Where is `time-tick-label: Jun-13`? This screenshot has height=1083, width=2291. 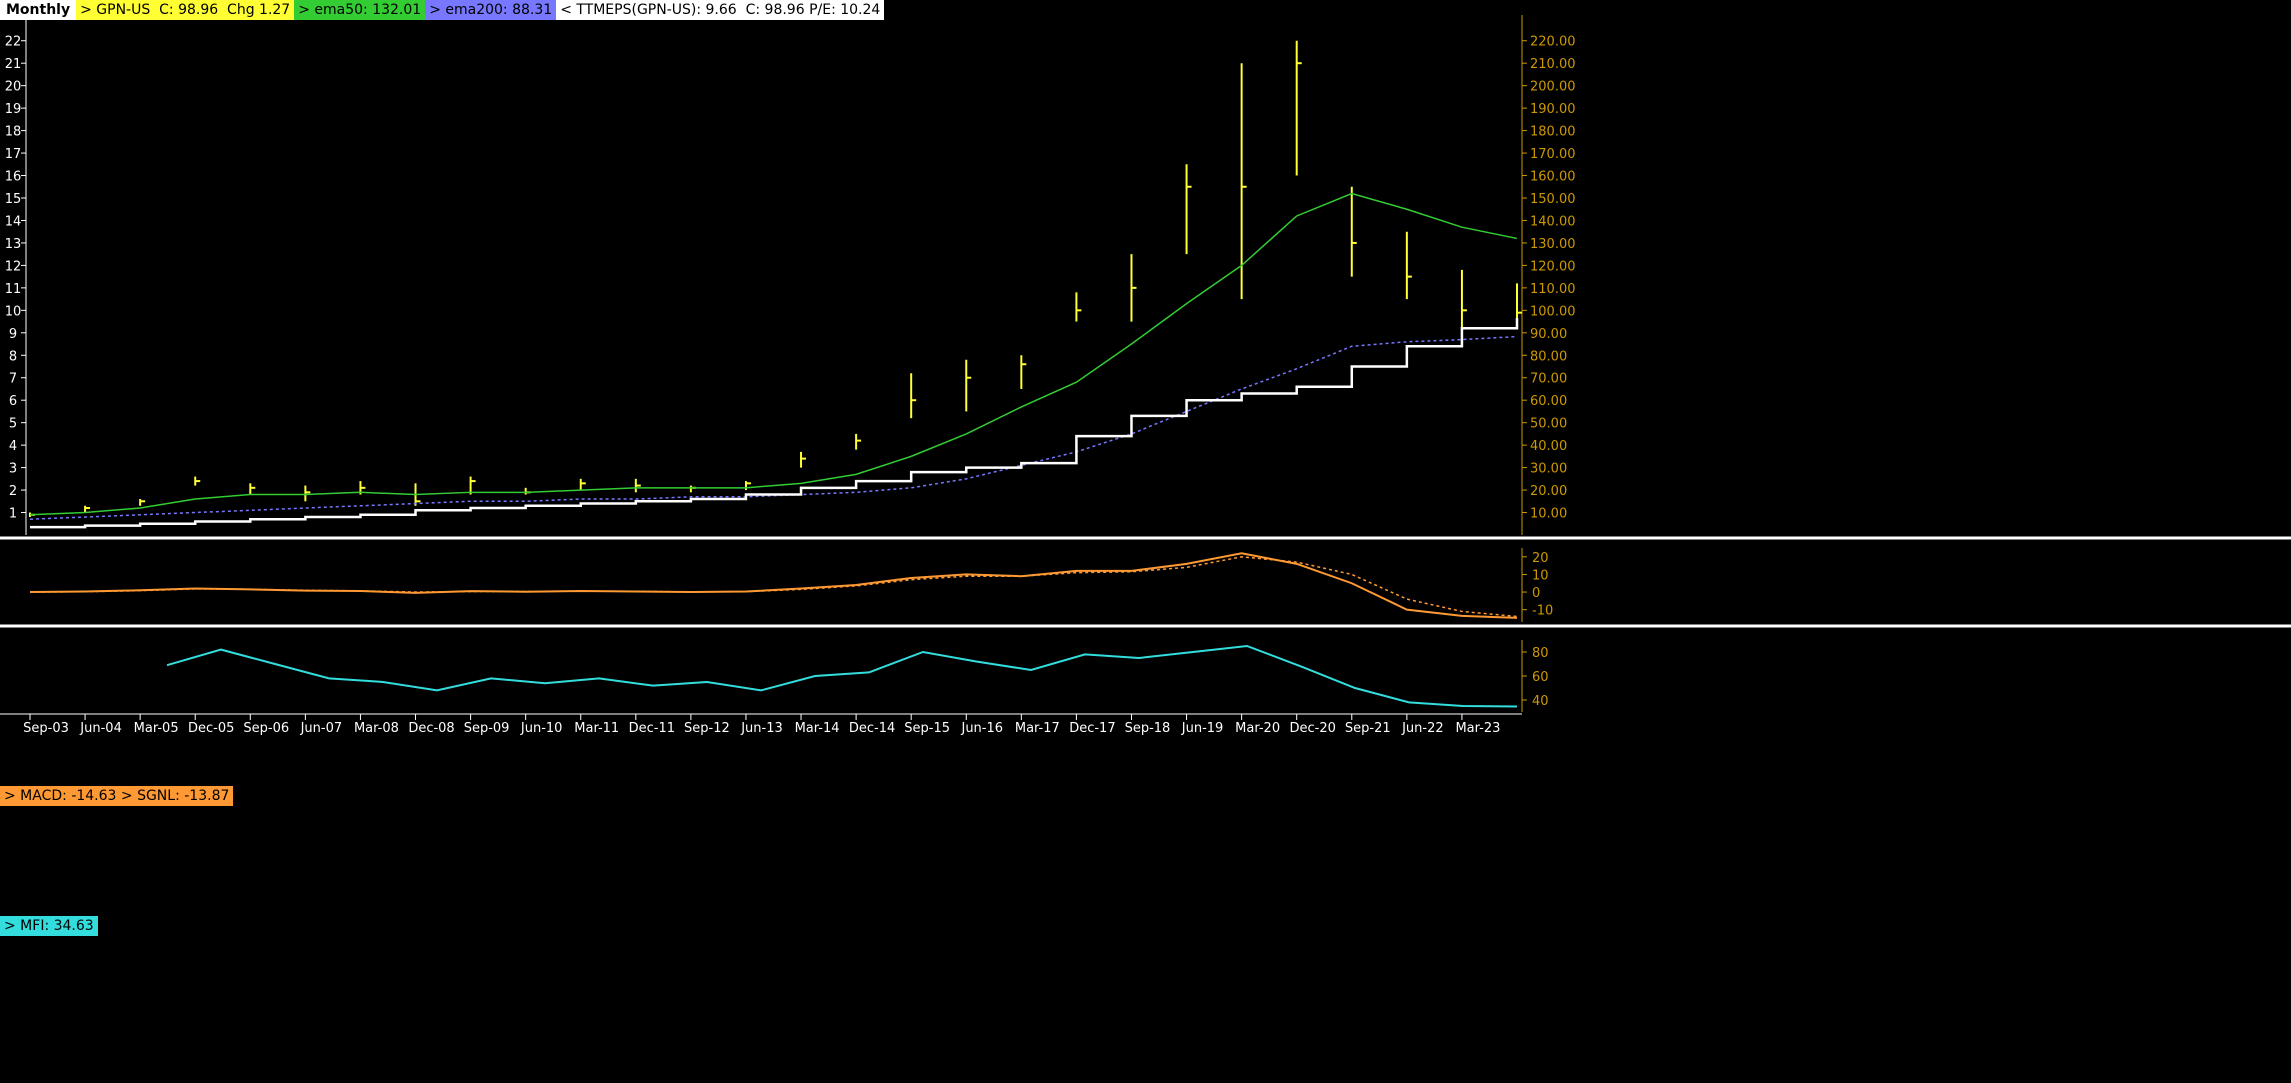 time-tick-label: Jun-13 is located at coordinates (761, 728).